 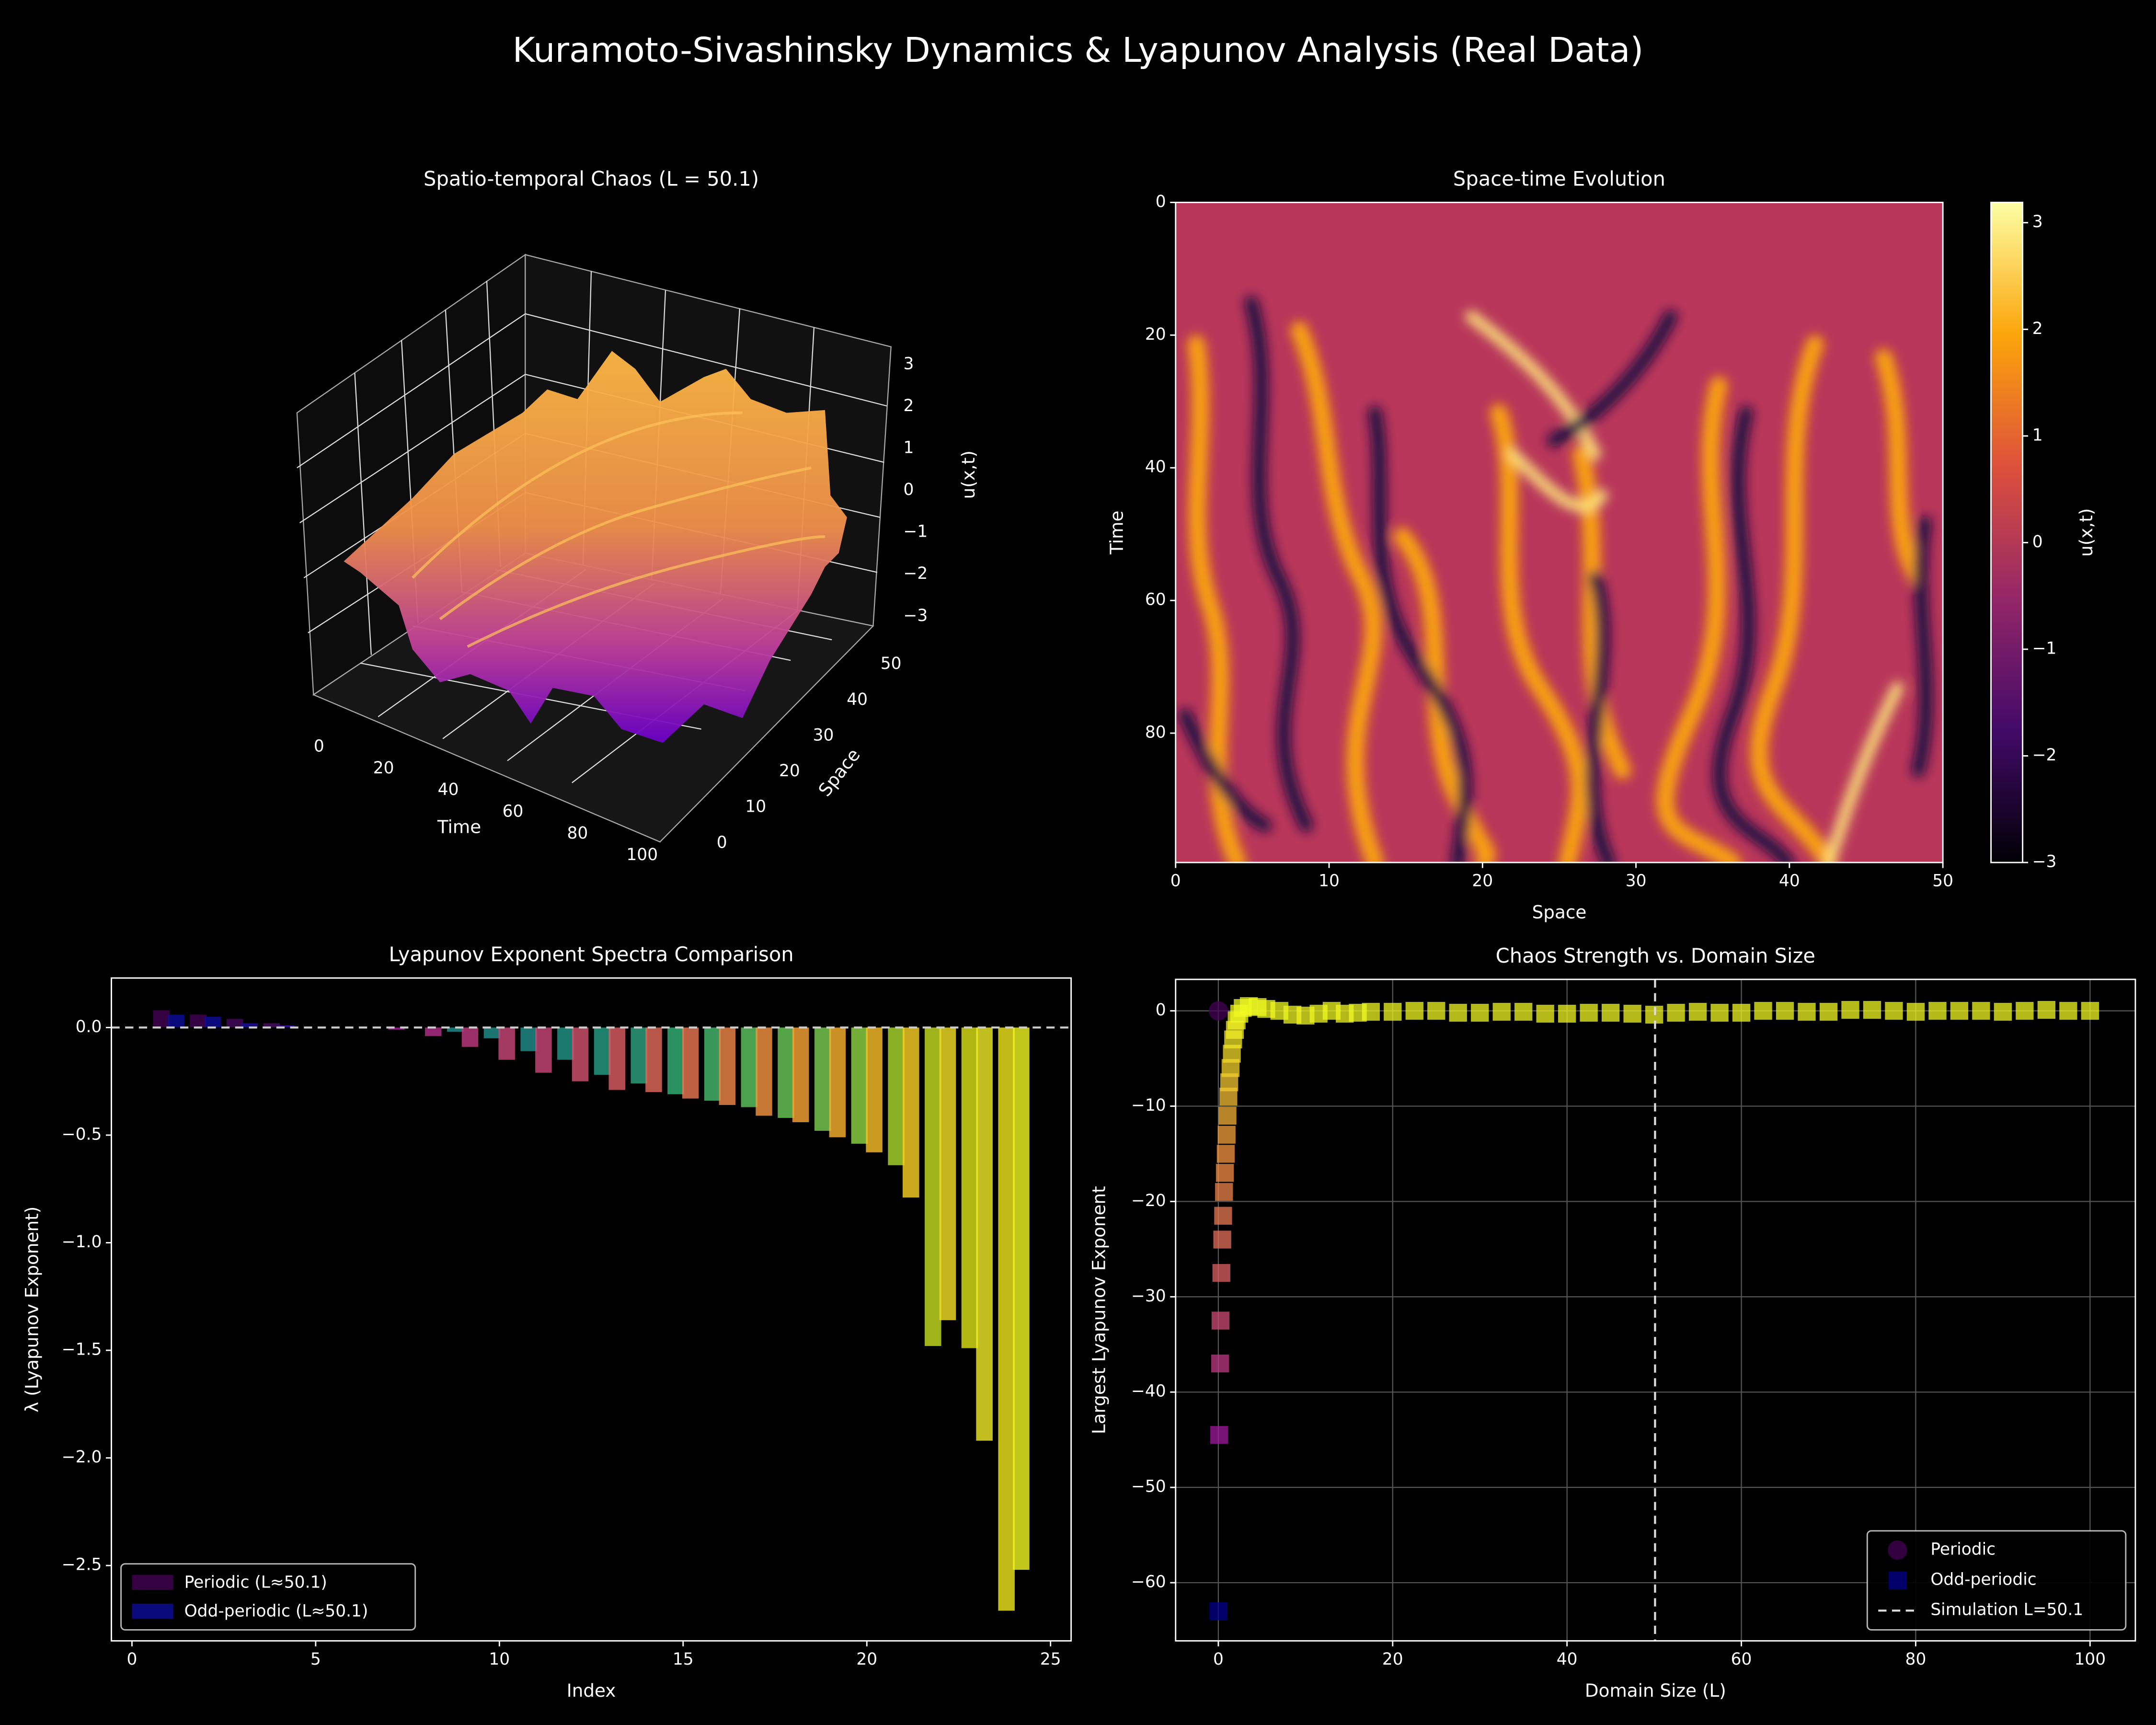 What do you see at coordinates (1155, 732) in the screenshot?
I see `y-tick-label: 80` at bounding box center [1155, 732].